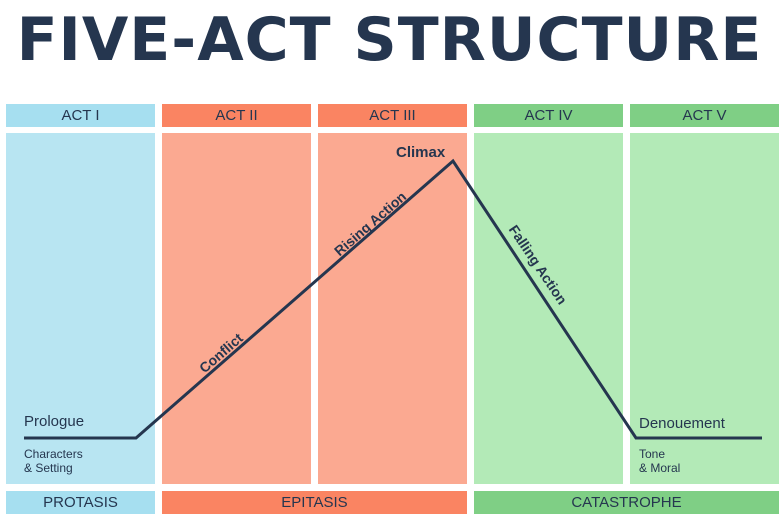  I want to click on denouement-detail-2: & Moral, so click(660, 468).